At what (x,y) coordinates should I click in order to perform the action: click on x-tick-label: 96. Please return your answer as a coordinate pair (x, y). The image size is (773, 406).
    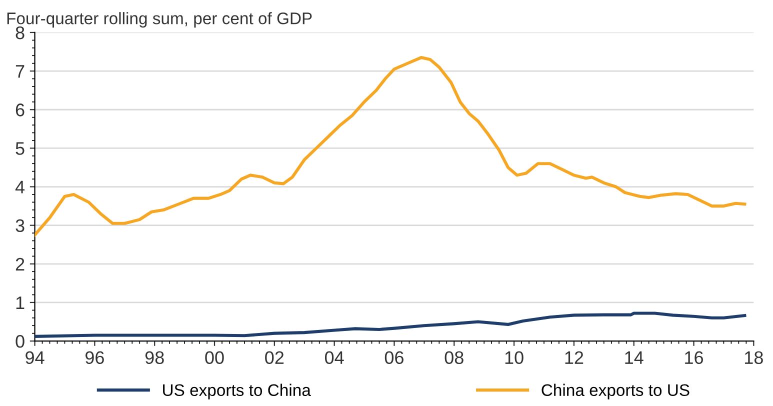
    Looking at the image, I should click on (95, 357).